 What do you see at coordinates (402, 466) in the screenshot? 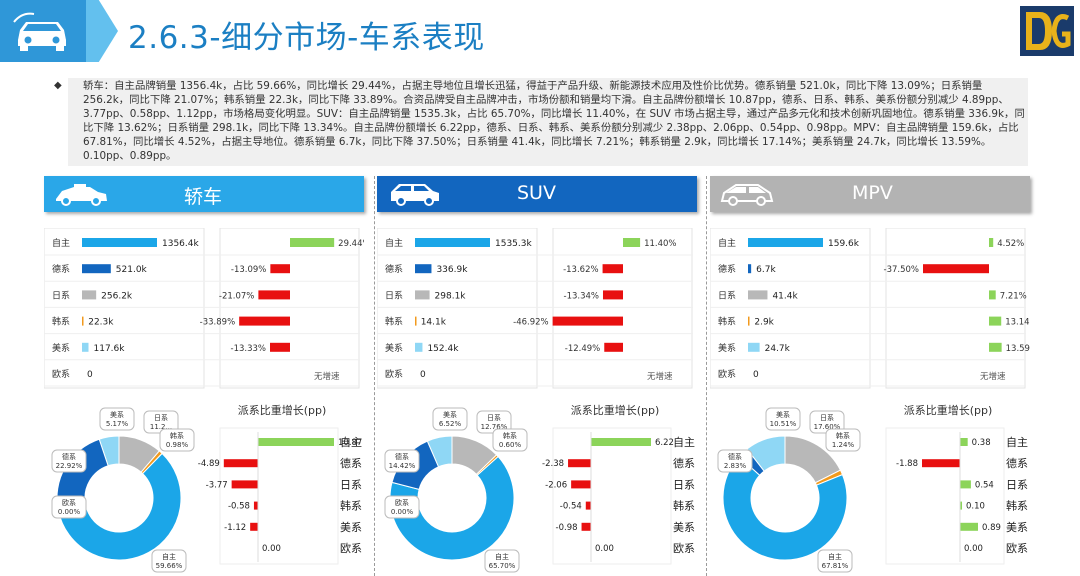
I see `callout-value: 14.42%` at bounding box center [402, 466].